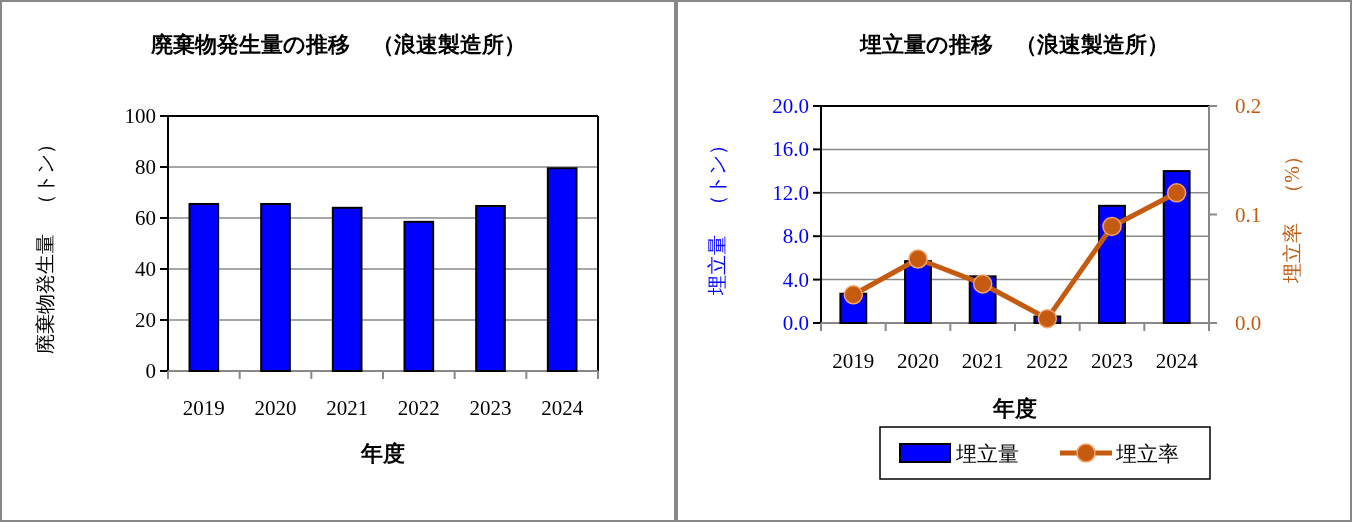  I want to click on y-tick-label: 16.0, so click(790, 149).